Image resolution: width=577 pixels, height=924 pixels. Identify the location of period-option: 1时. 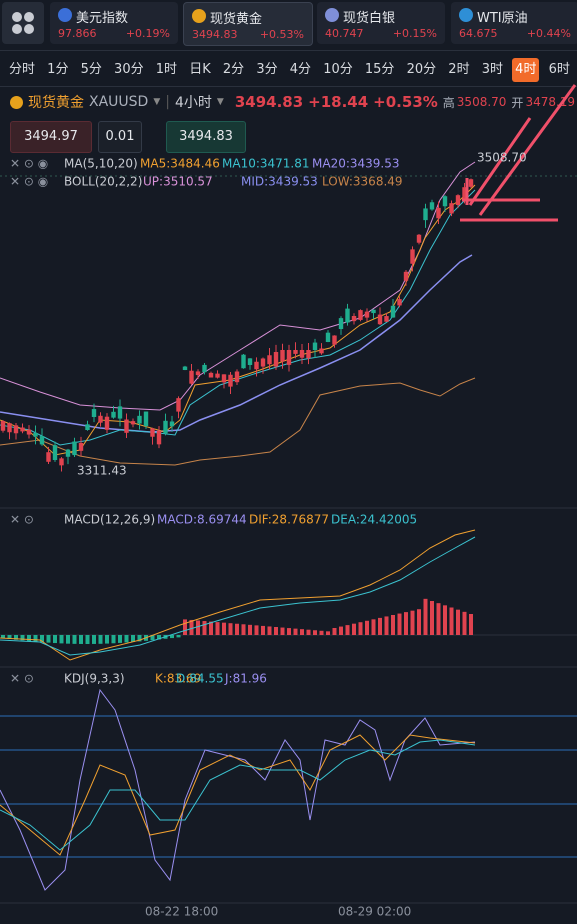
(166, 69).